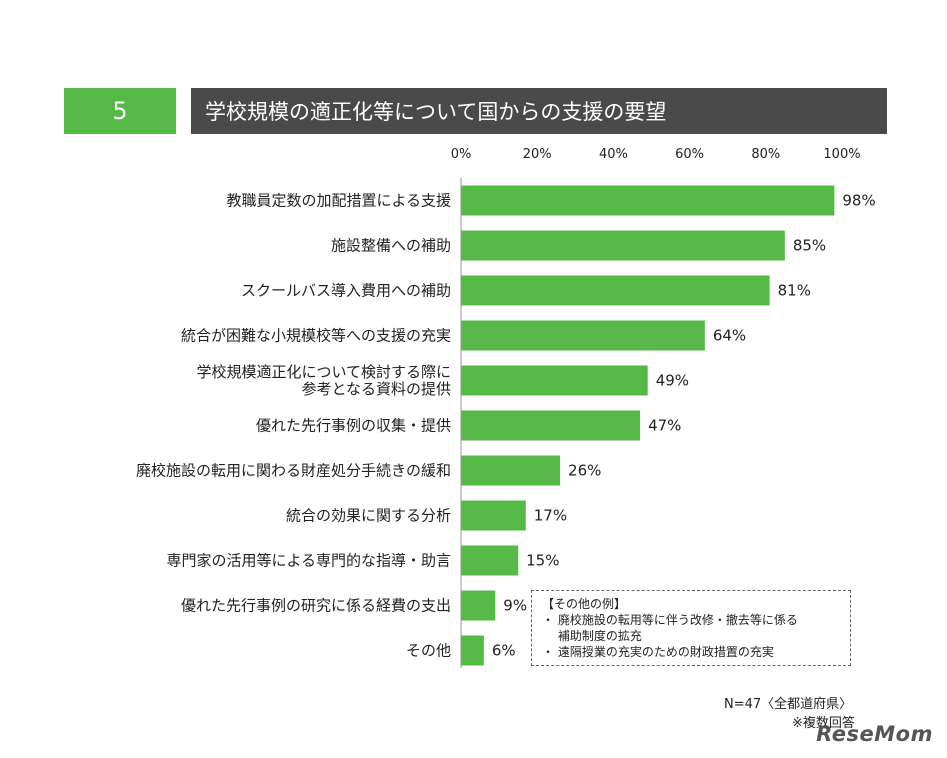  What do you see at coordinates (428, 651) in the screenshot?
I see `category-label: その他` at bounding box center [428, 651].